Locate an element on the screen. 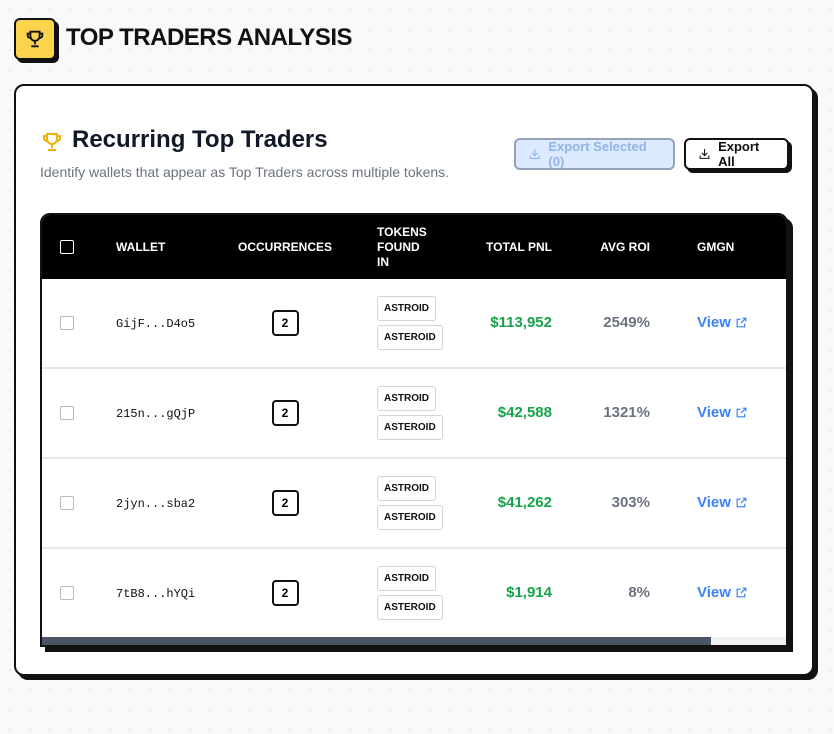 This screenshot has height=734, width=834. cell: 2jyn...sba2 is located at coordinates (158, 503).